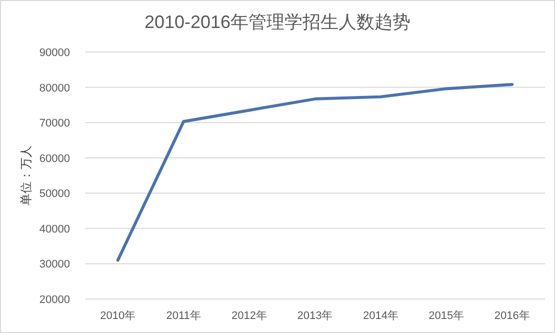 This screenshot has height=333, width=555. Describe the element at coordinates (250, 316) in the screenshot. I see `x-tick-label: 2012年` at that location.